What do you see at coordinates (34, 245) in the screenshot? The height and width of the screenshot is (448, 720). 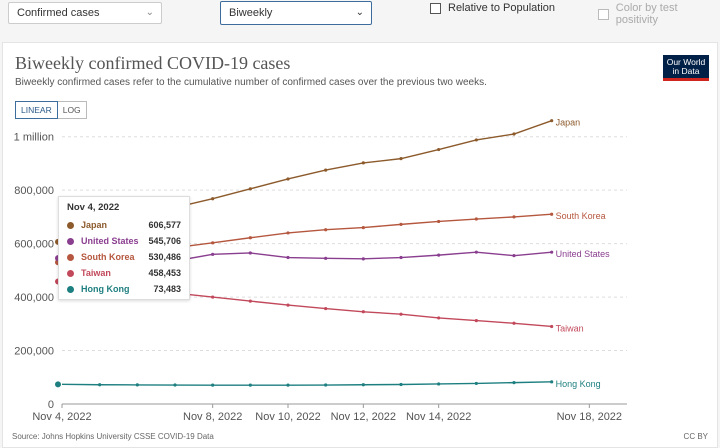 I see `y-tick-label: 600,000` at bounding box center [34, 245].